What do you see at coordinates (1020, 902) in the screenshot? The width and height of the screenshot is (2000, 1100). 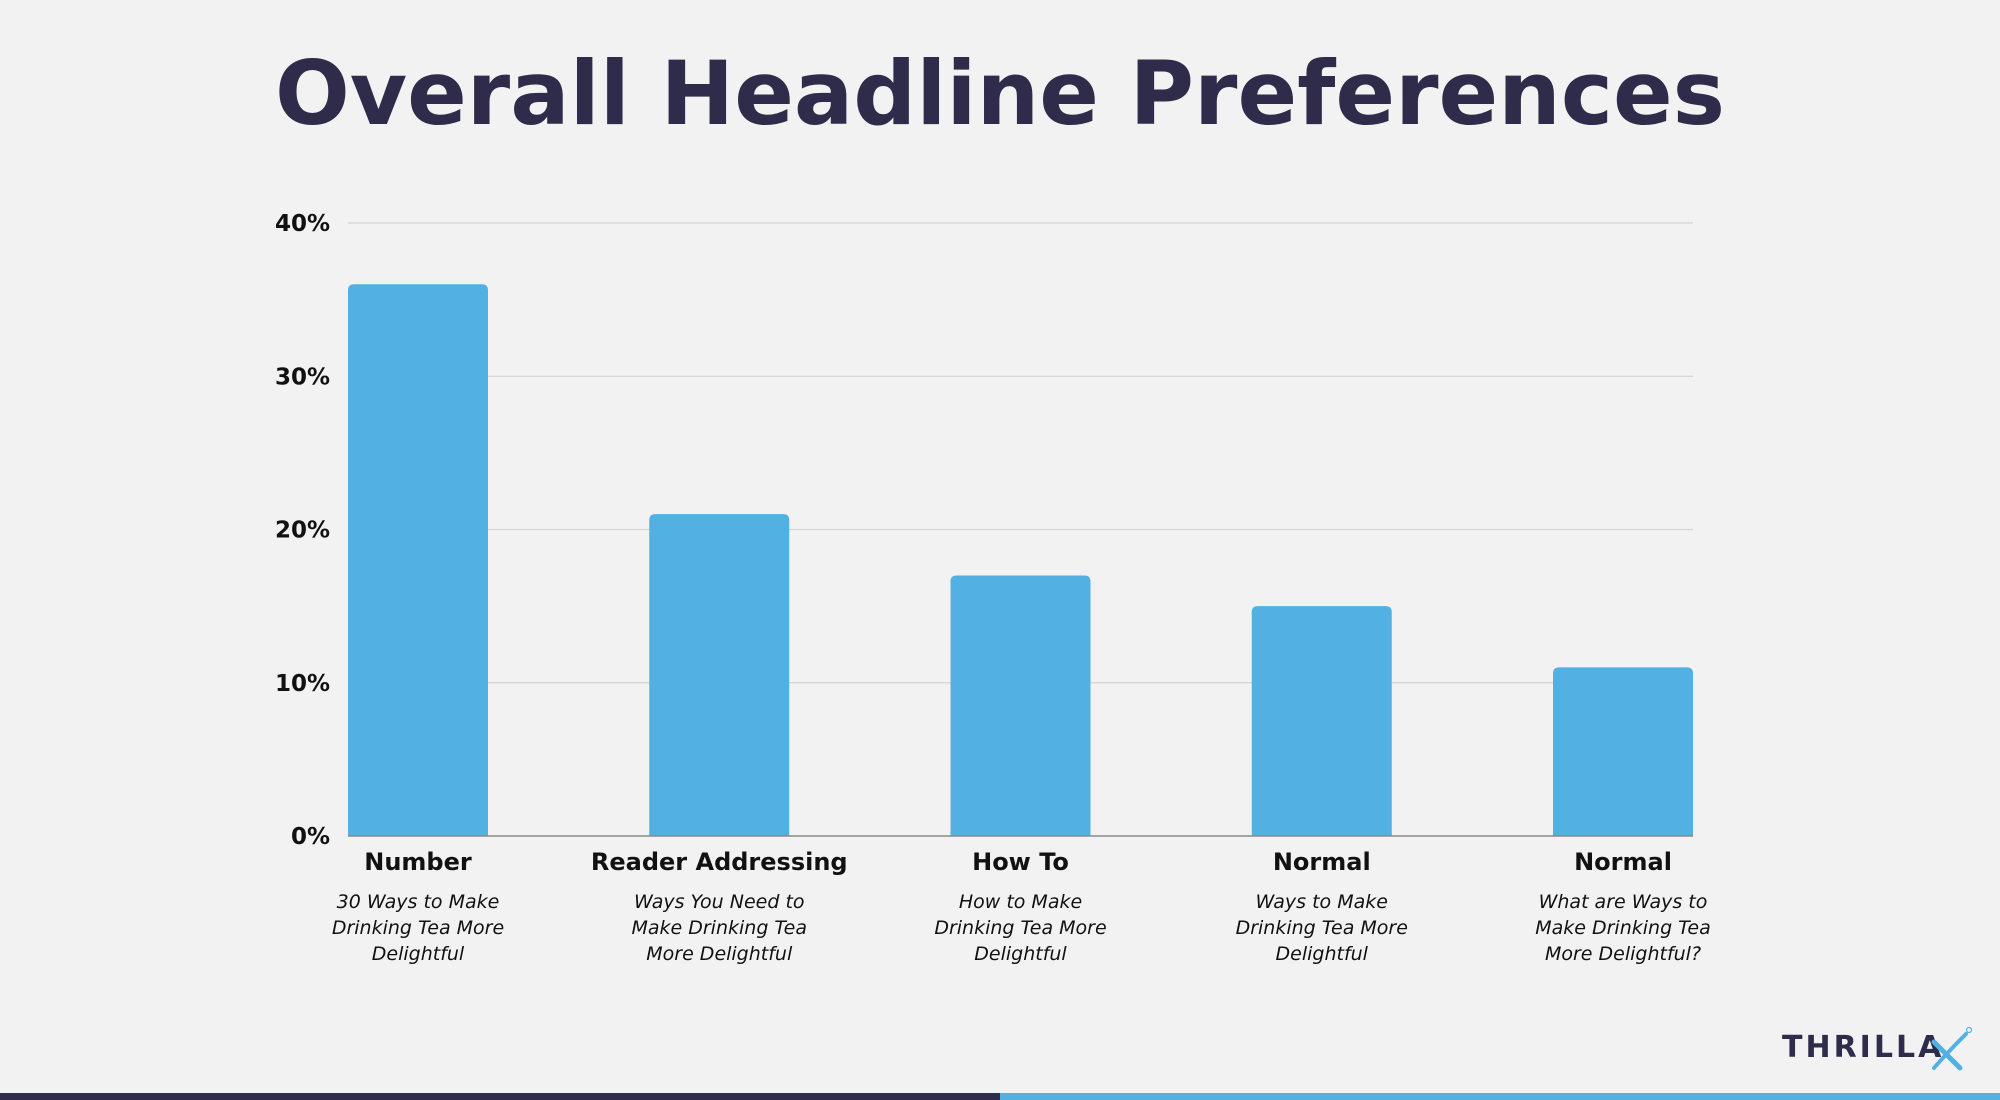 I see `x-category-subtitle: How to Make` at bounding box center [1020, 902].